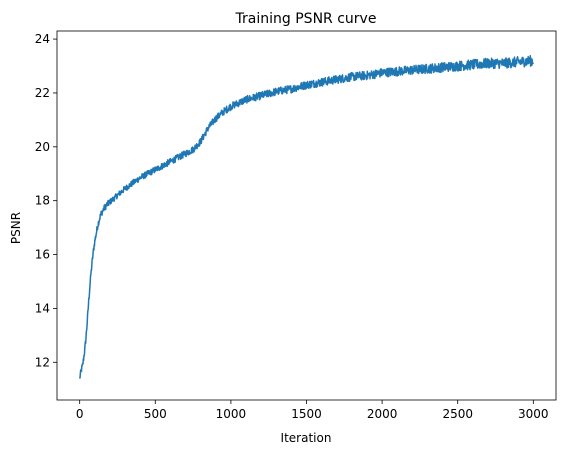  What do you see at coordinates (80, 414) in the screenshot?
I see `x-tick-label: 0` at bounding box center [80, 414].